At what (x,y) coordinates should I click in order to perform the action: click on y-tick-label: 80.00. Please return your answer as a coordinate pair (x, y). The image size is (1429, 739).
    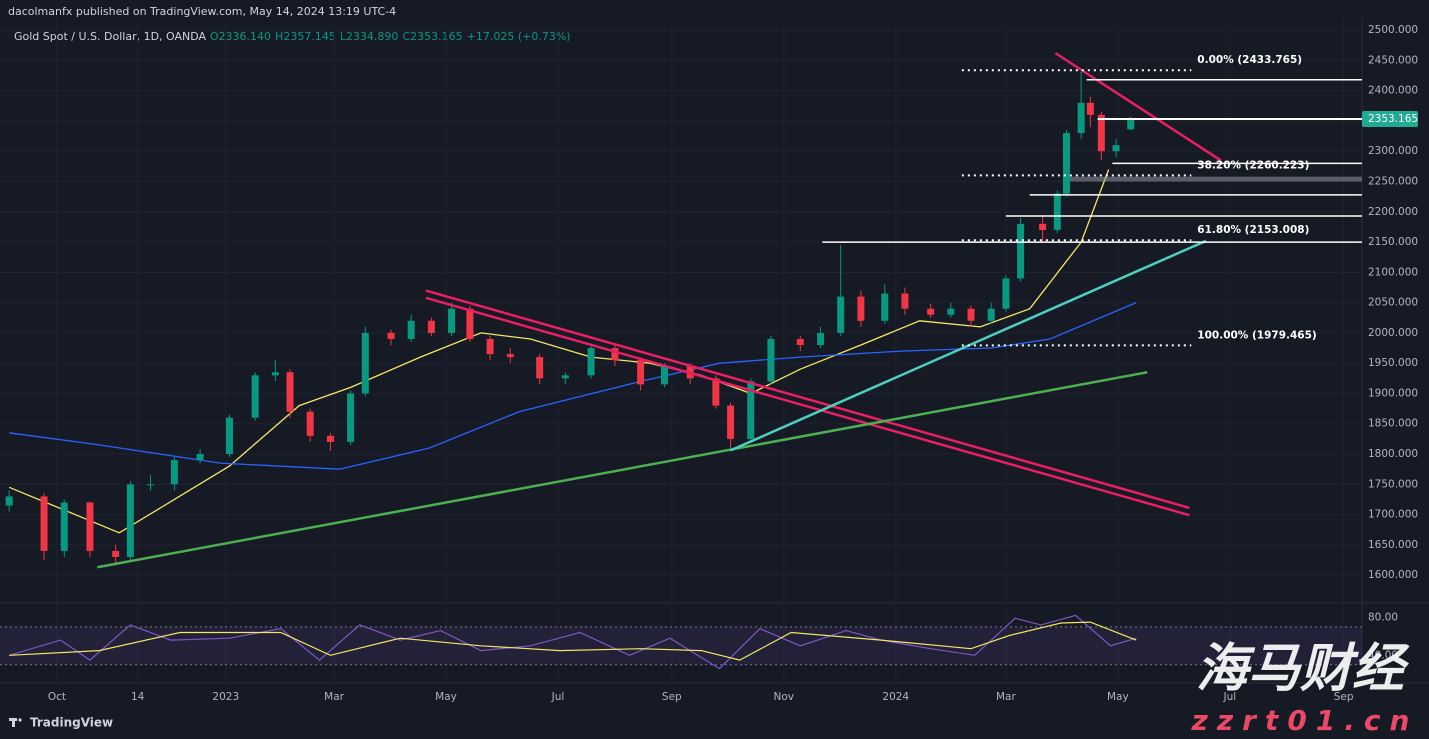
    Looking at the image, I should click on (1383, 617).